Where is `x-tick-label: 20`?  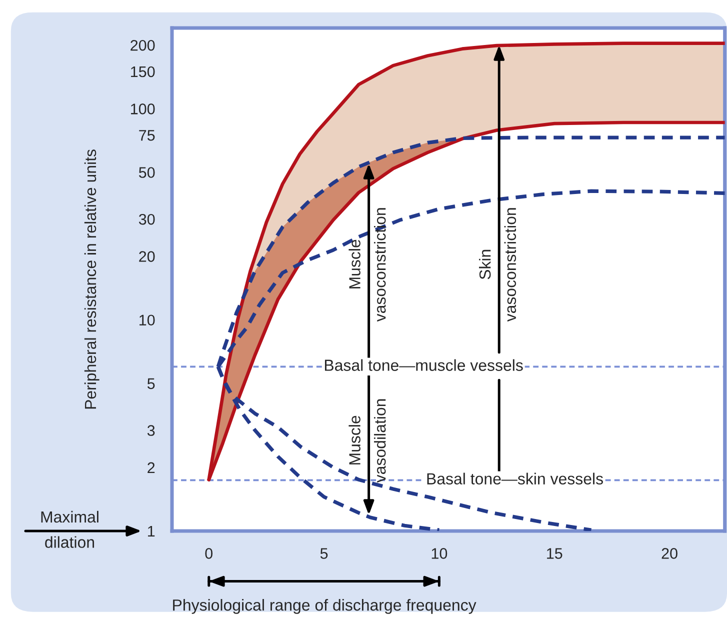
x-tick-label: 20 is located at coordinates (670, 553).